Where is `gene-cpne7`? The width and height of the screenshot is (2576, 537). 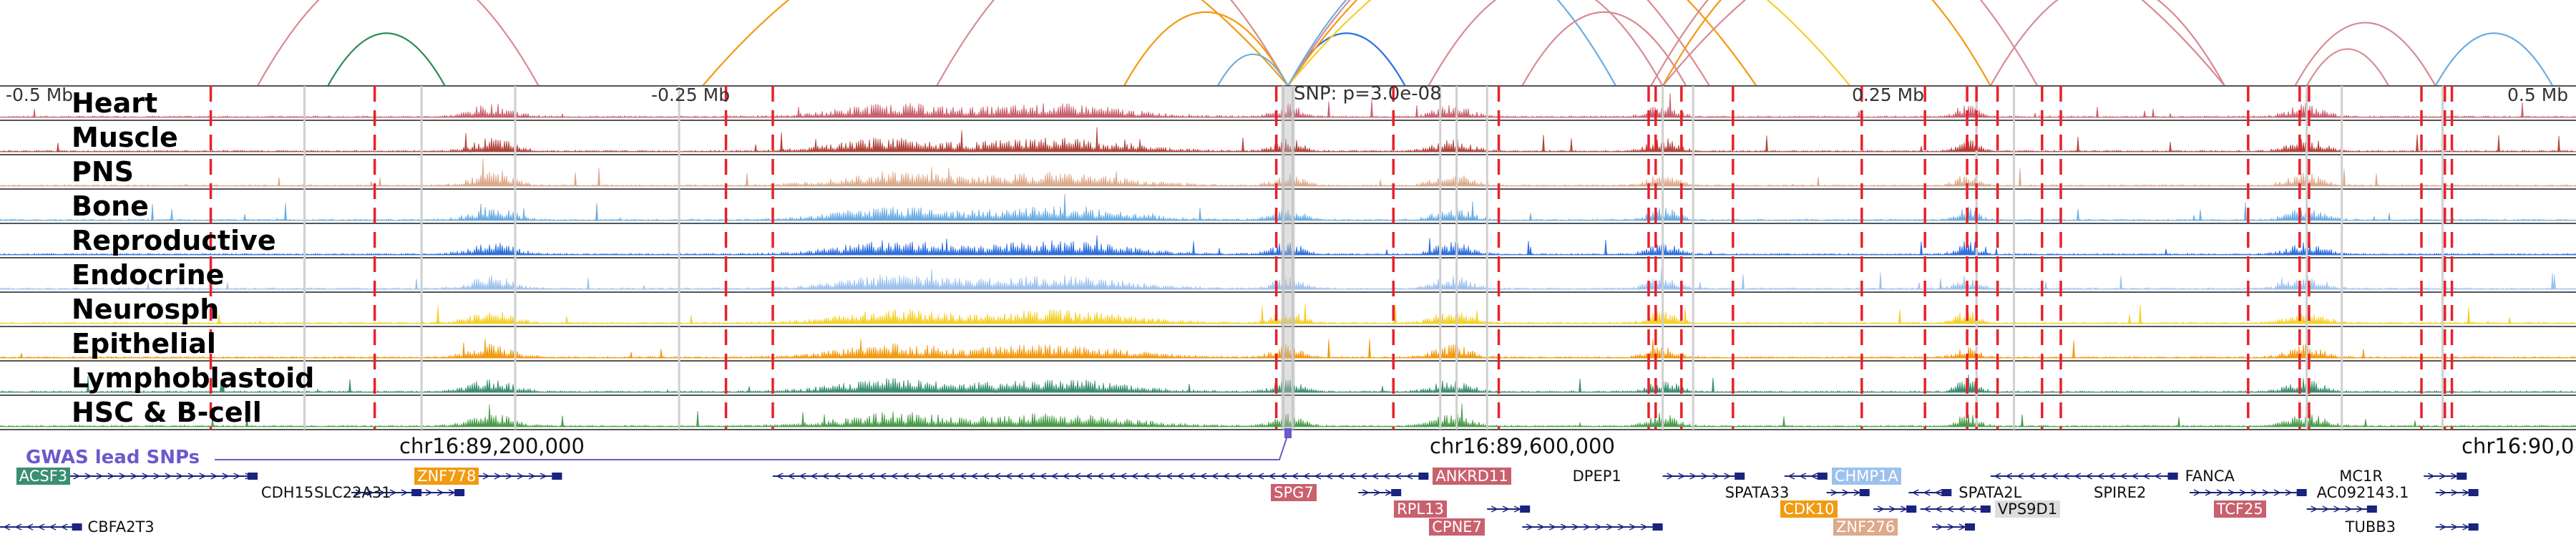 gene-cpne7 is located at coordinates (1592, 527).